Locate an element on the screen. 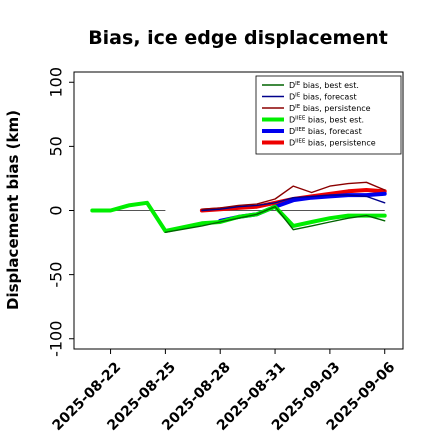 The image size is (440, 440). legend-entry-label: DIIEE bias, persistence is located at coordinates (332, 143).